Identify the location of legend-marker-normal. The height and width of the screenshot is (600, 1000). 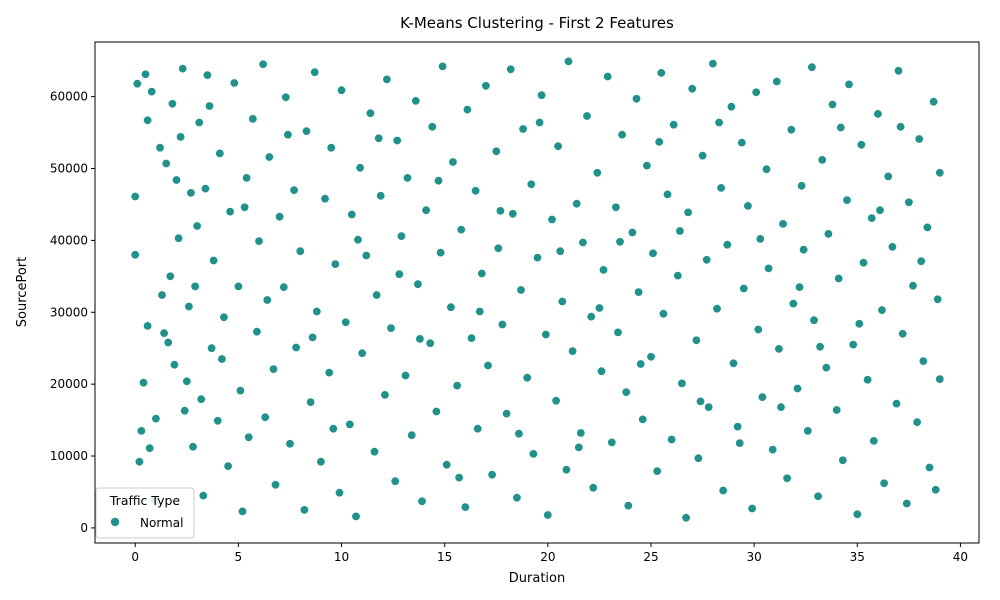
(115, 522).